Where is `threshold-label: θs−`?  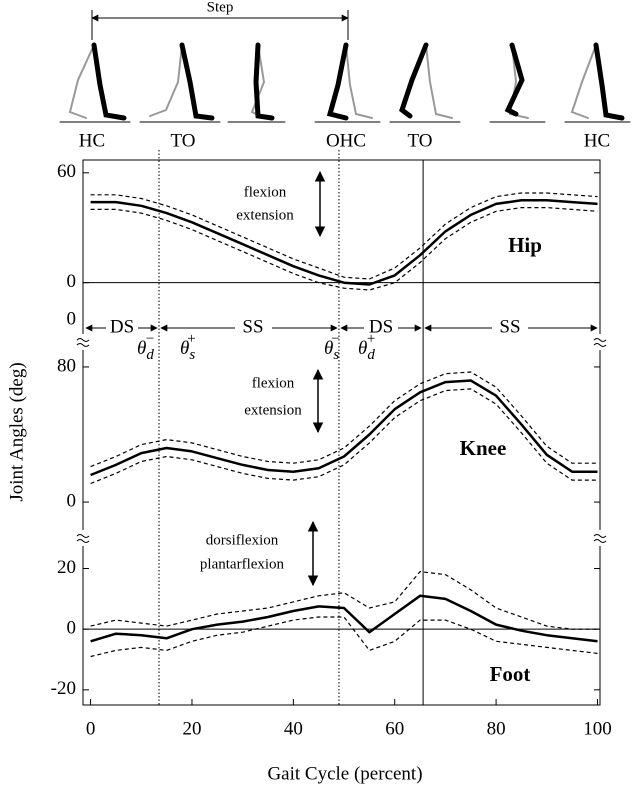
threshold-label: θs− is located at coordinates (332, 347).